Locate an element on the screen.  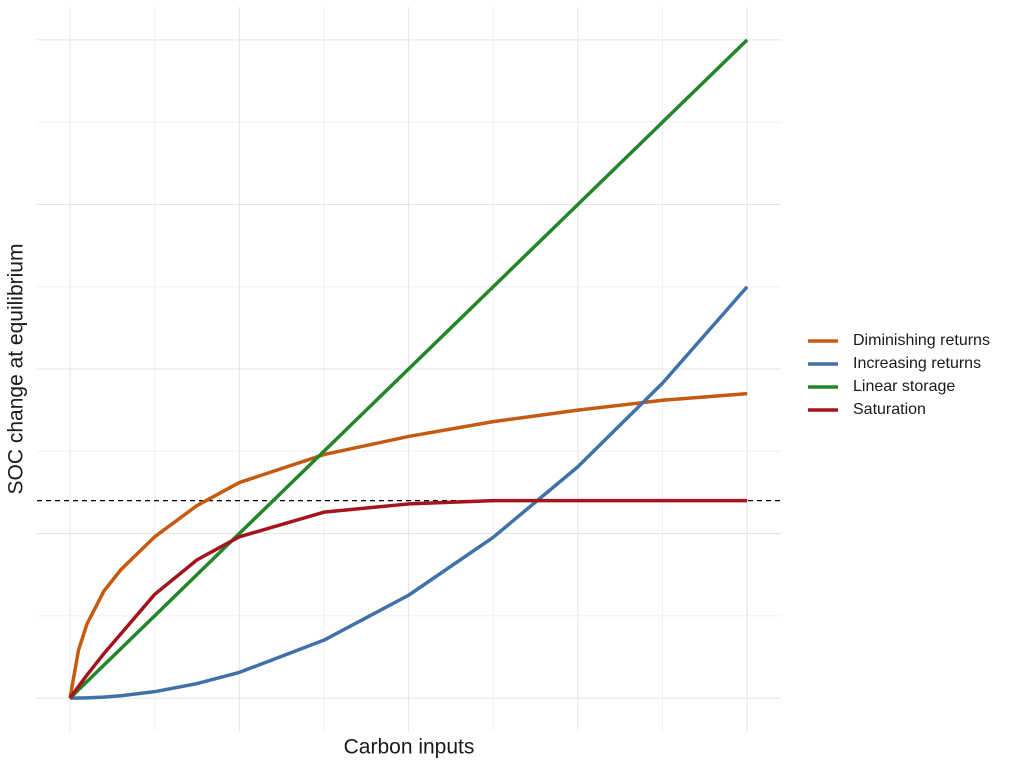
legend-label: Linear storage is located at coordinates (904, 386).